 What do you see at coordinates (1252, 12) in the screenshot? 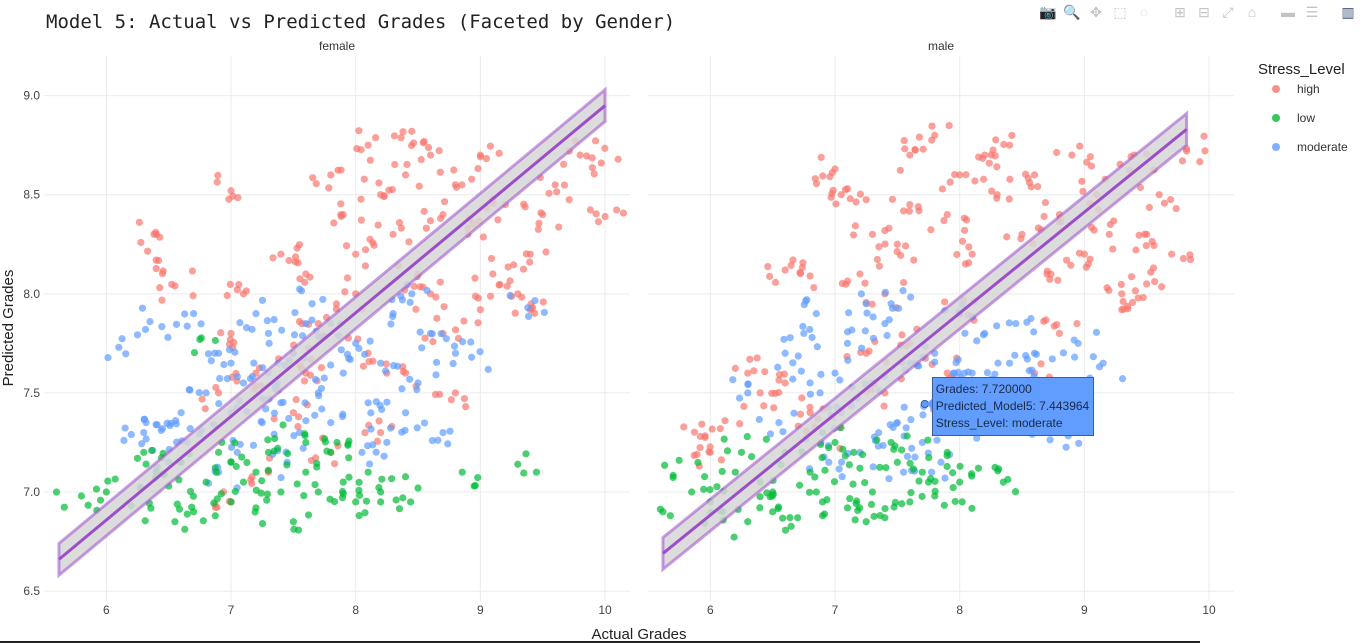
I see `reset-axes-icon: ⌂` at bounding box center [1252, 12].